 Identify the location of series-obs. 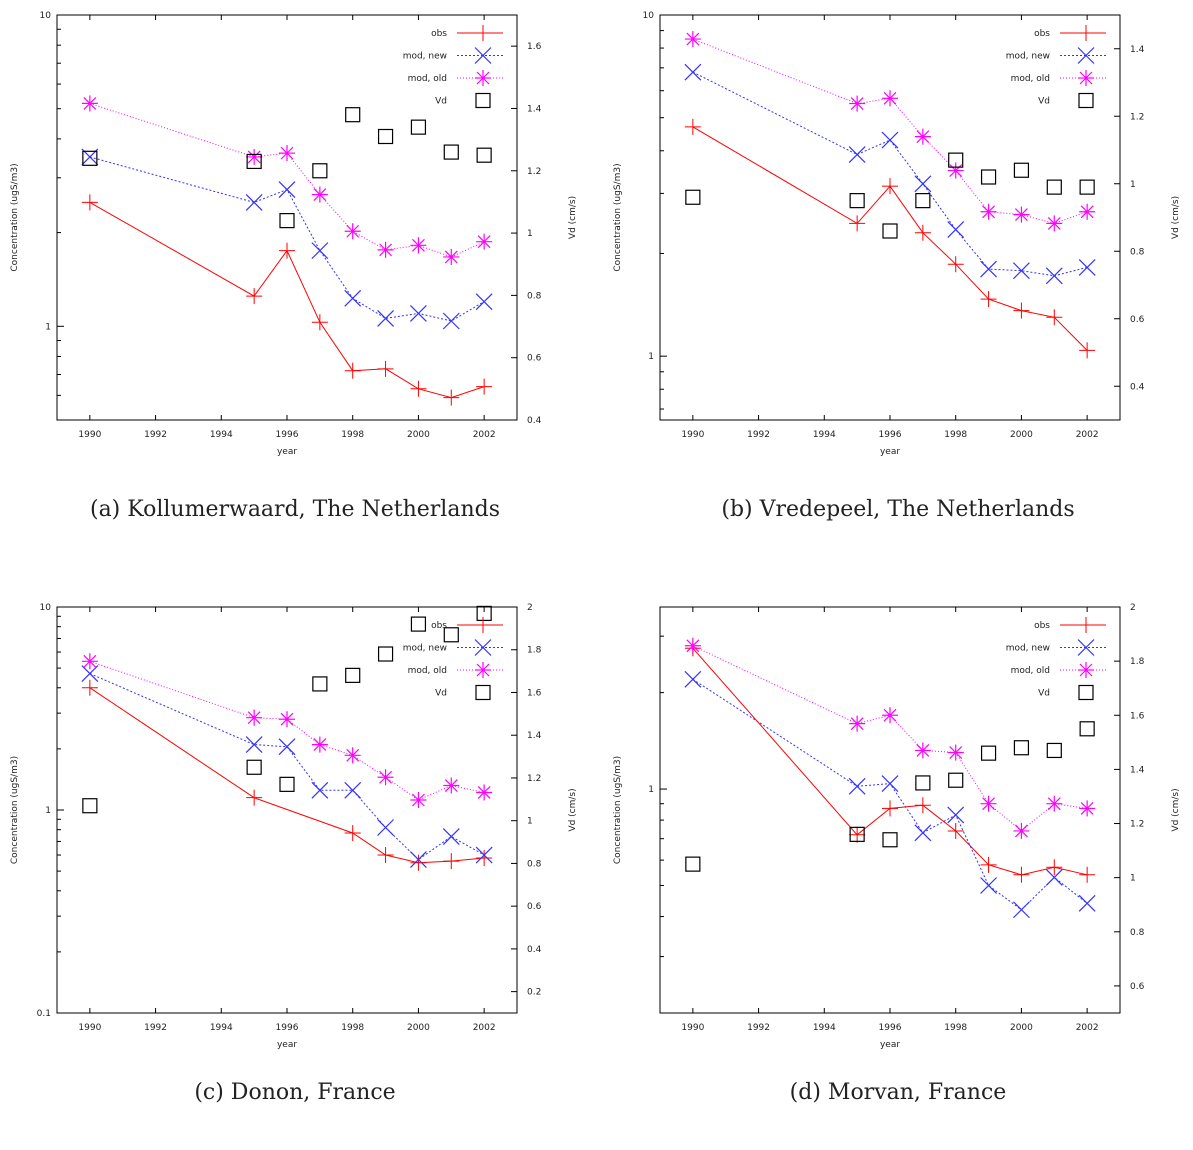
(287, 300).